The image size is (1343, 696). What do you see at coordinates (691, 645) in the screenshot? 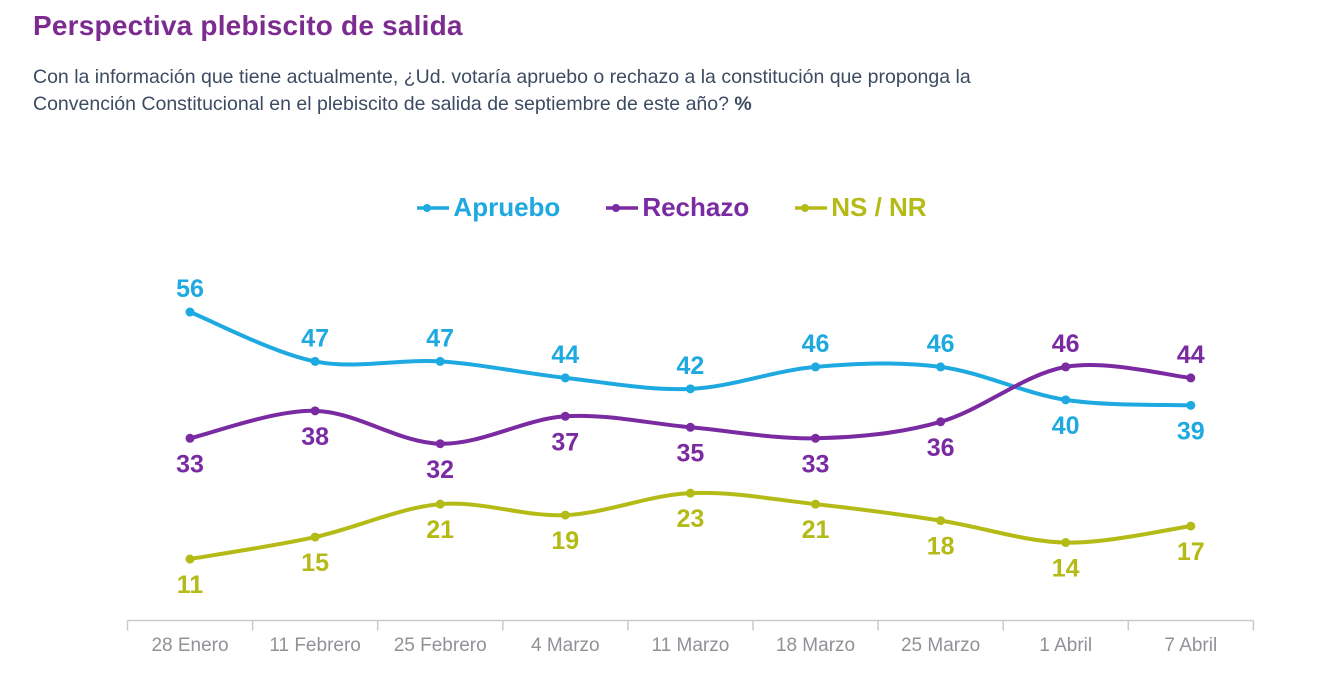
I see `x-axis-label-11-marzo: 11 Marzo` at bounding box center [691, 645].